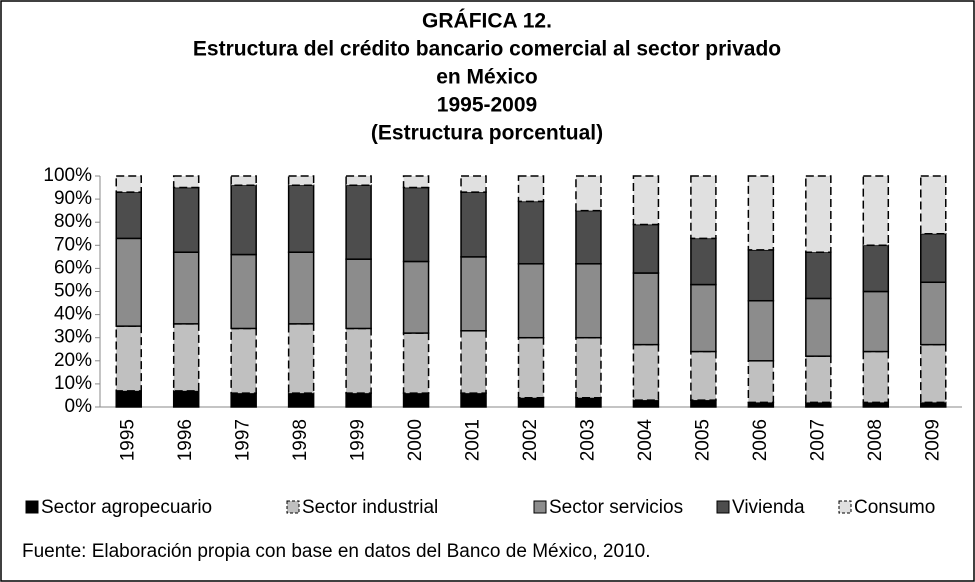  I want to click on x-tick-label: 2005, so click(702, 440).